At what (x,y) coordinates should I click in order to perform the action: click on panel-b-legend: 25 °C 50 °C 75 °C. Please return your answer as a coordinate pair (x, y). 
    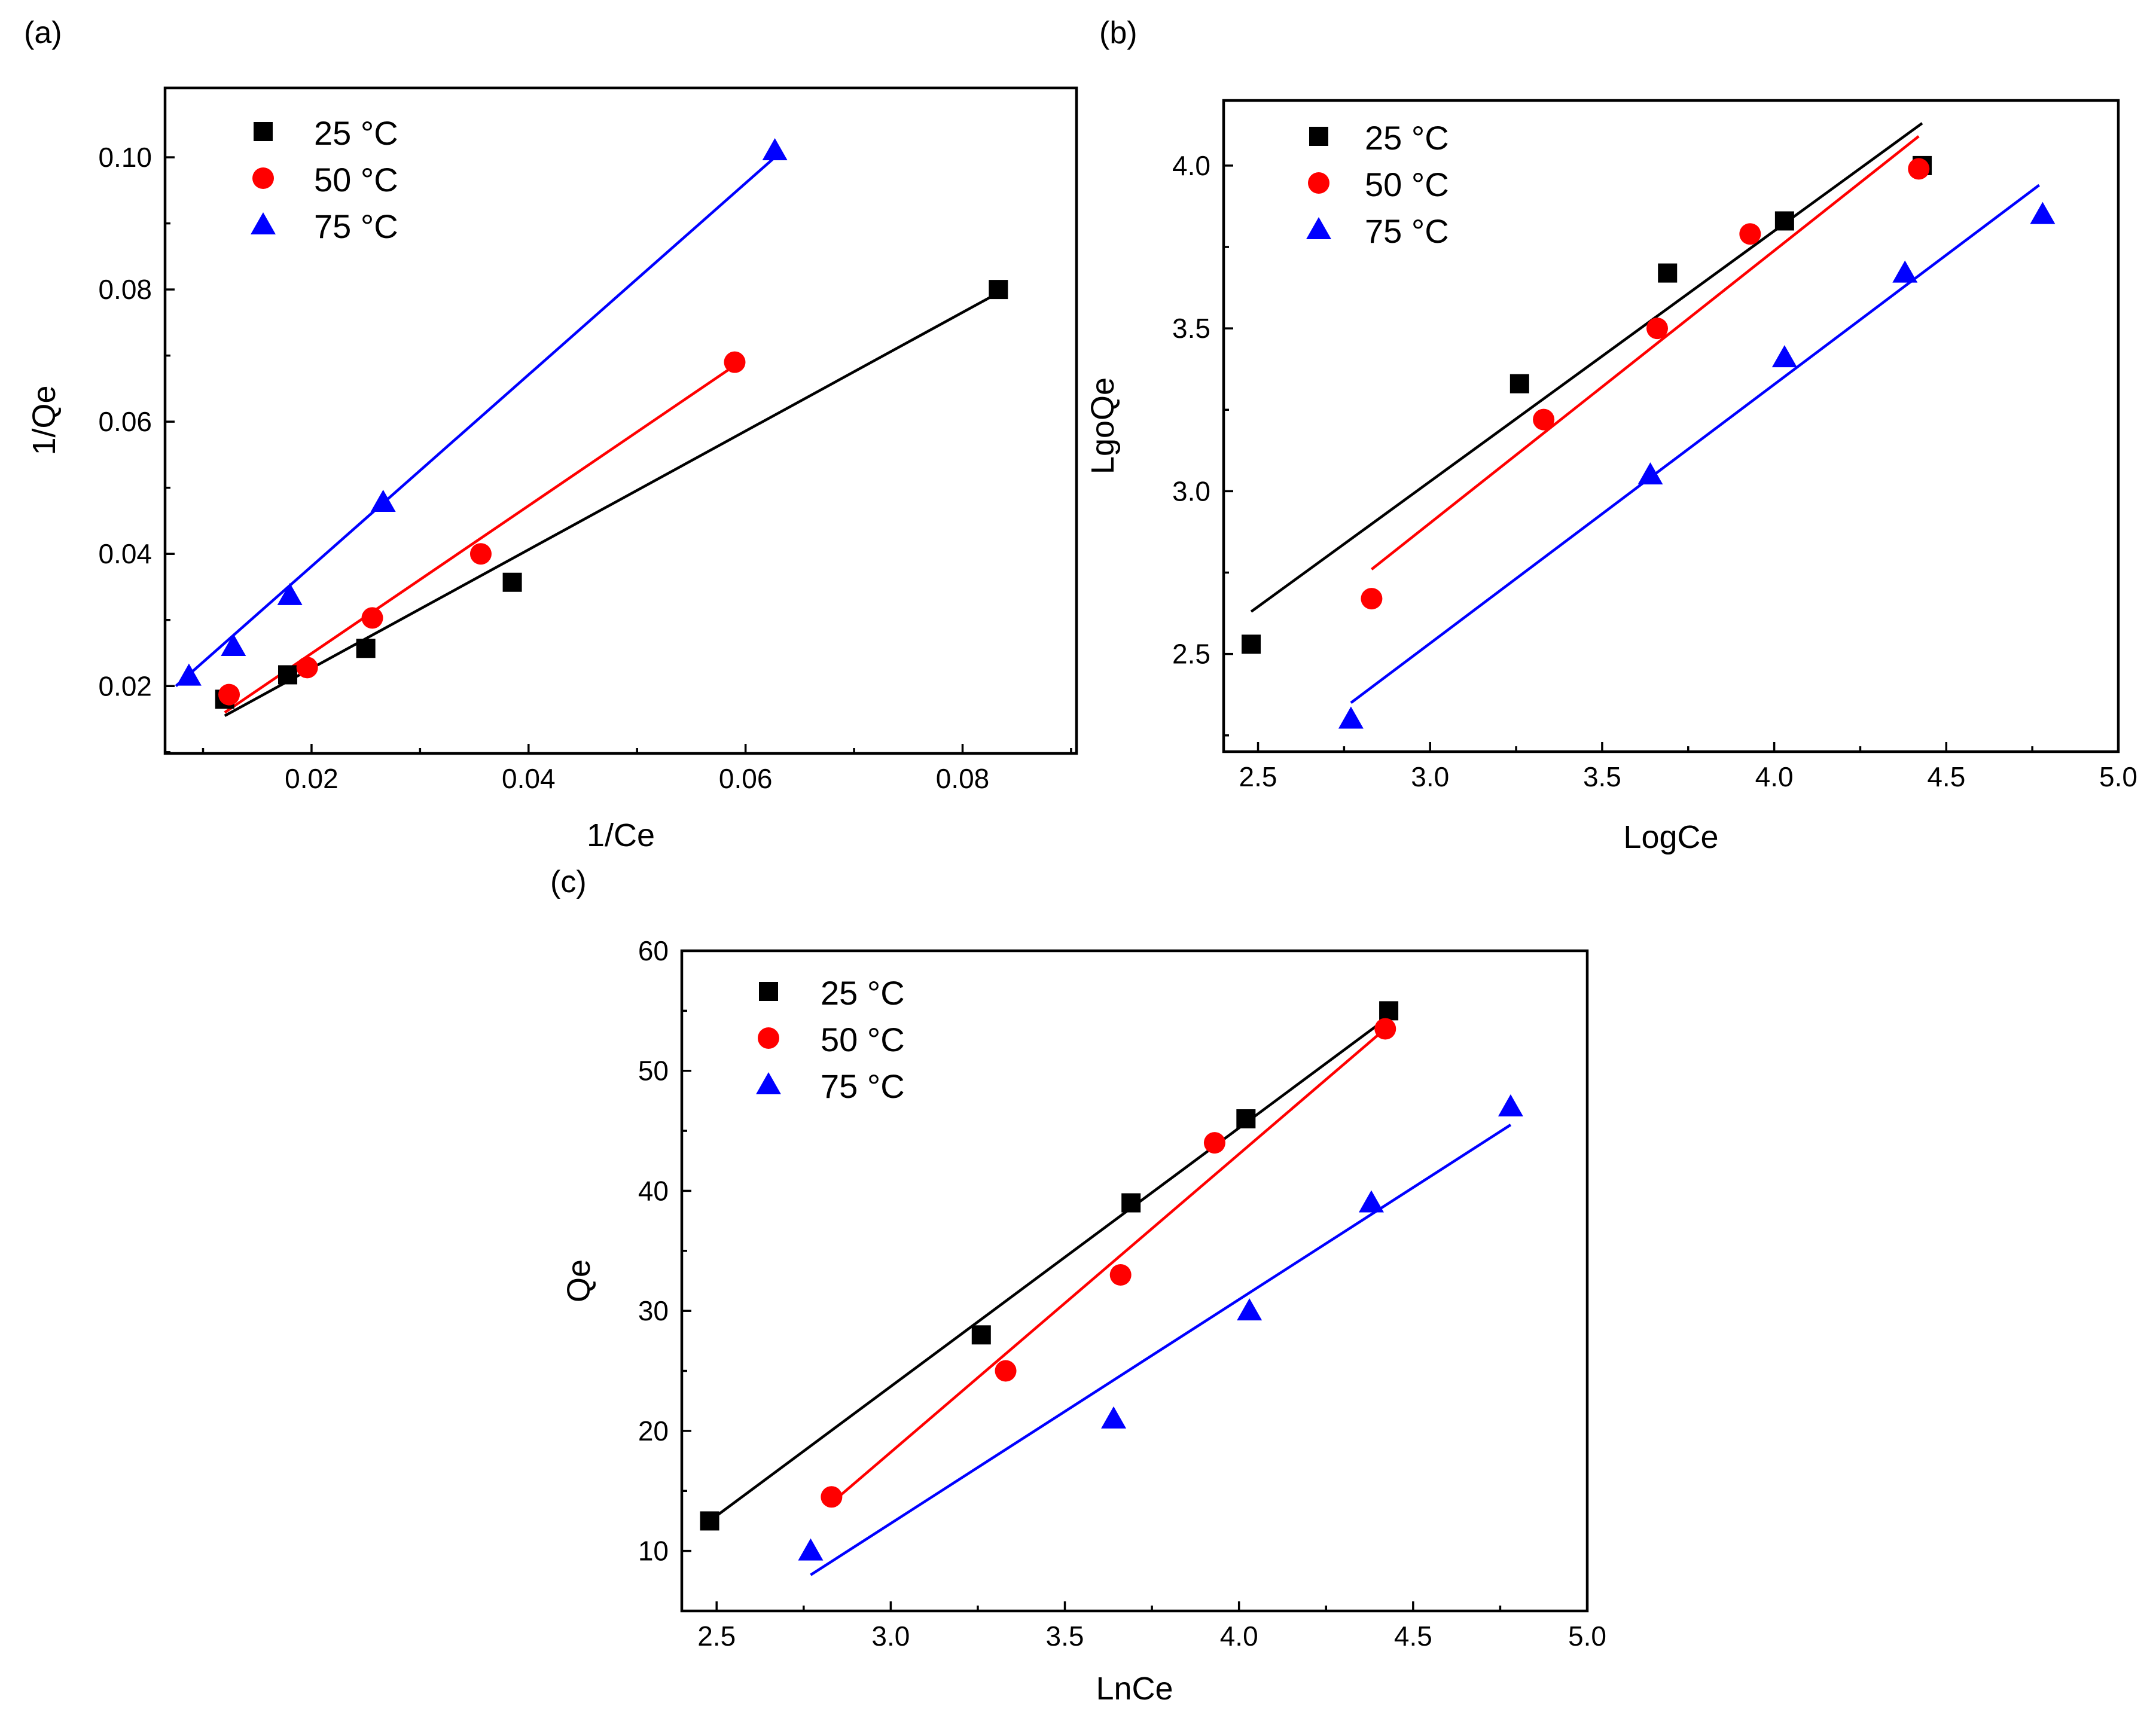
    Looking at the image, I should click on (1377, 184).